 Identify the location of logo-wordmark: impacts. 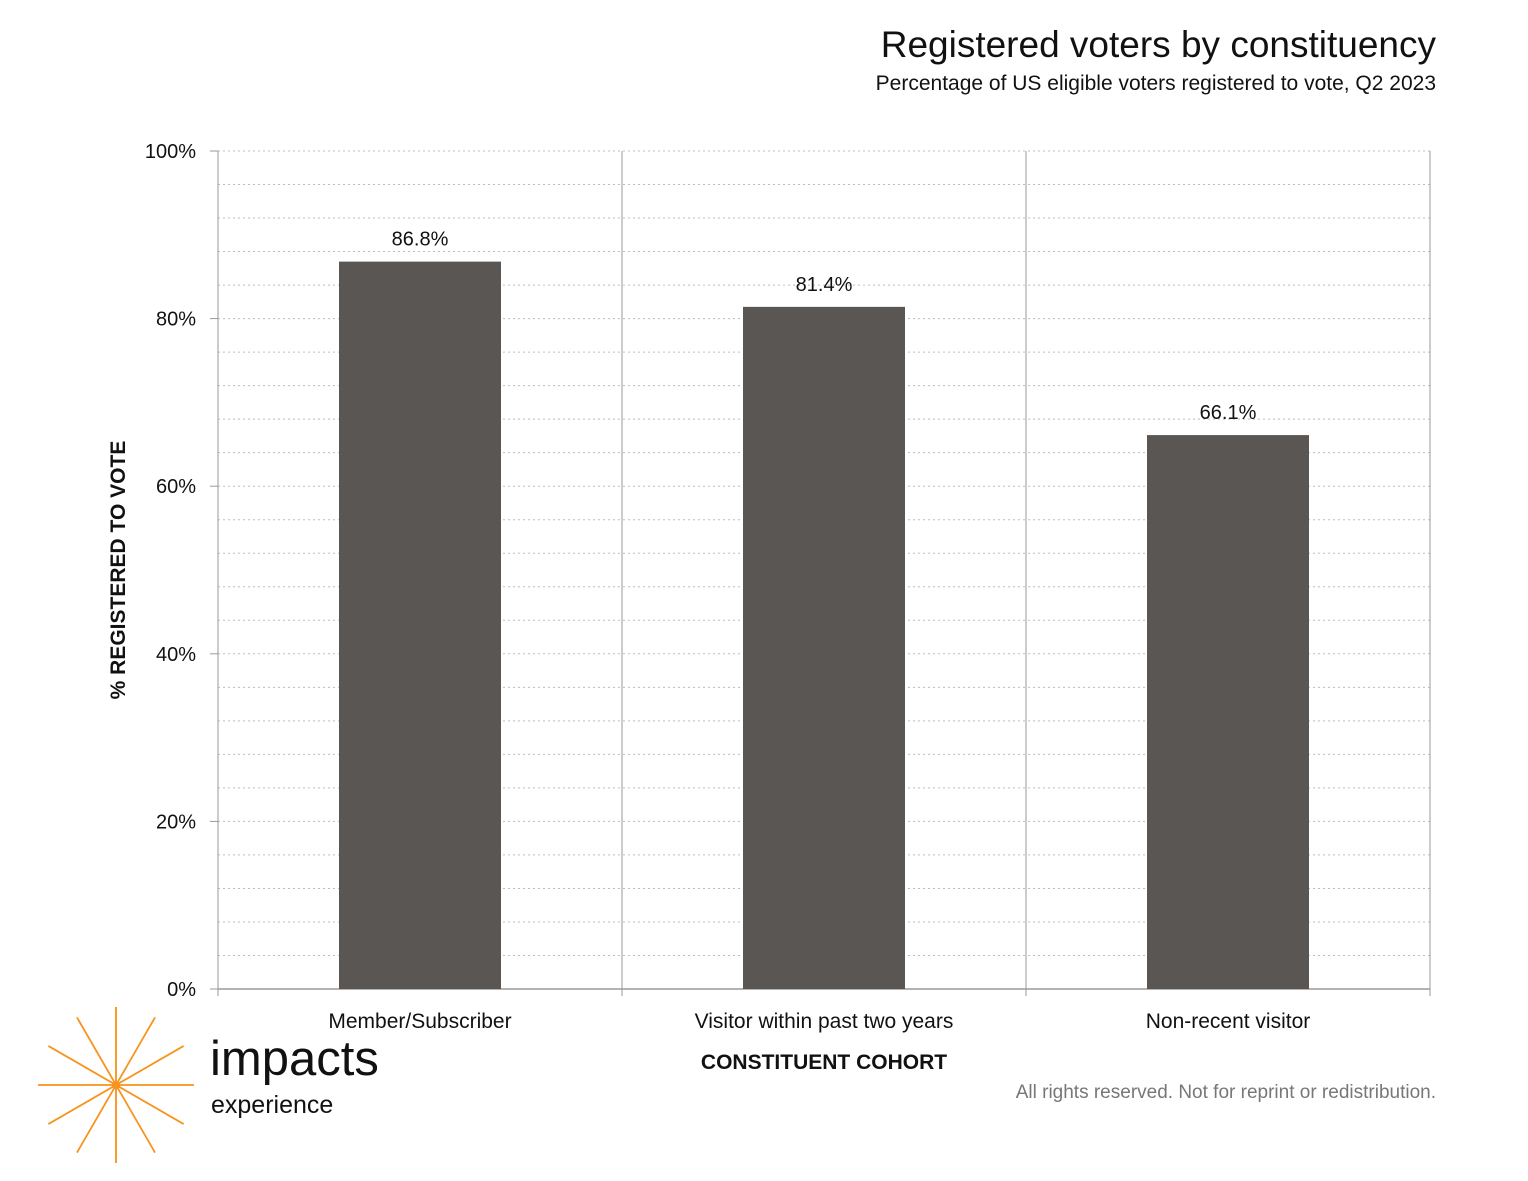
(294, 1059).